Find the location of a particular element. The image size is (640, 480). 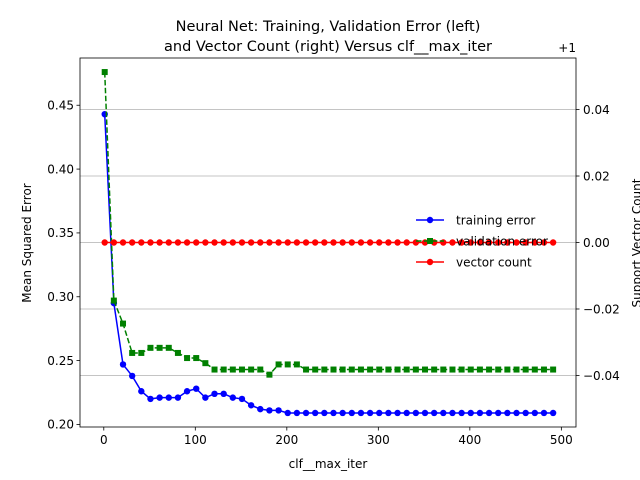

right-y-tick-label-0: −0.04 is located at coordinates (601, 376).